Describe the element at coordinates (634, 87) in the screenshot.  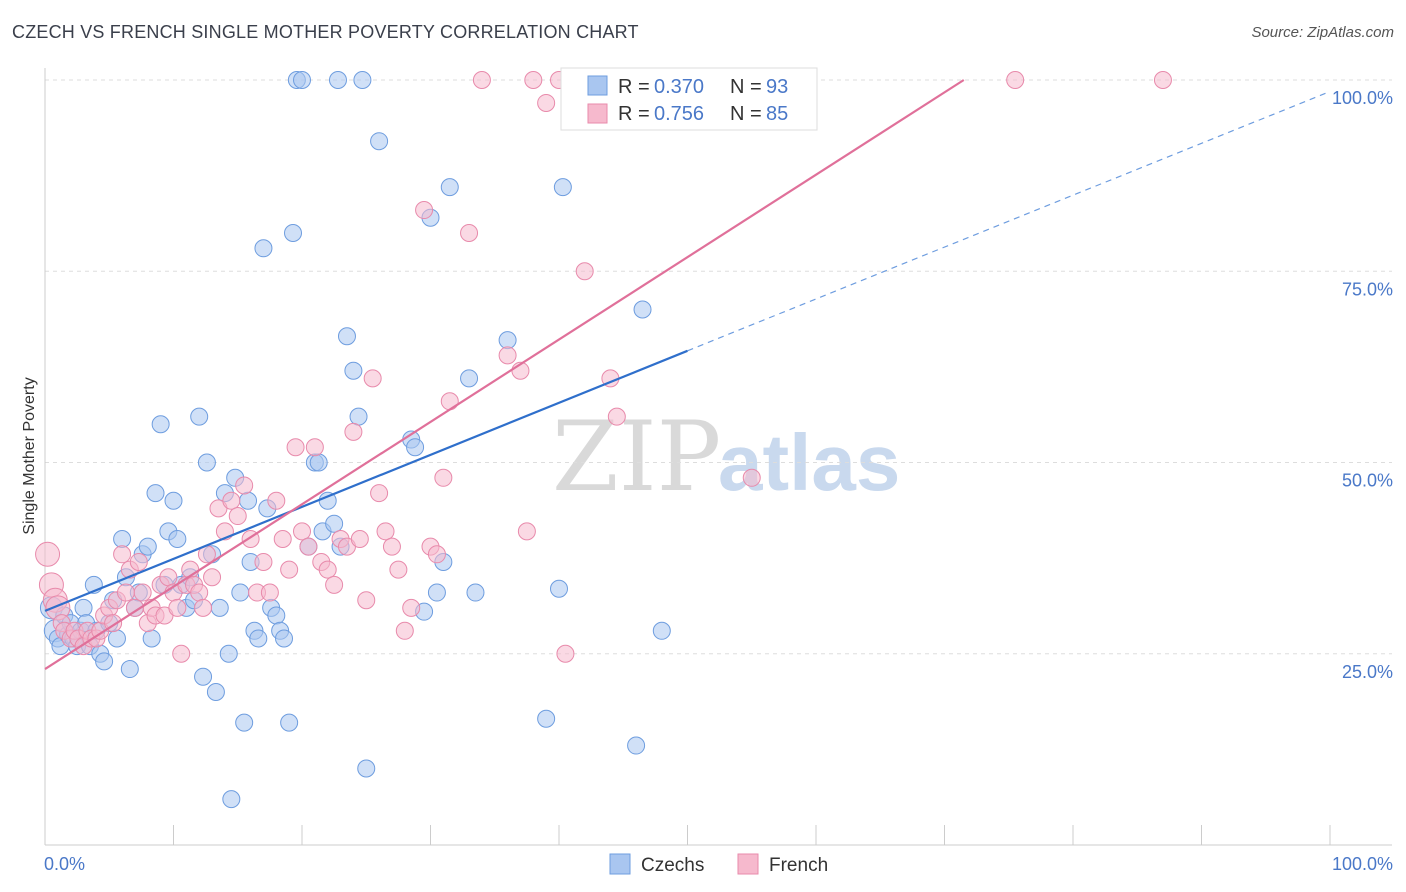
I see `legend-czechs-r-label: R =` at that location.